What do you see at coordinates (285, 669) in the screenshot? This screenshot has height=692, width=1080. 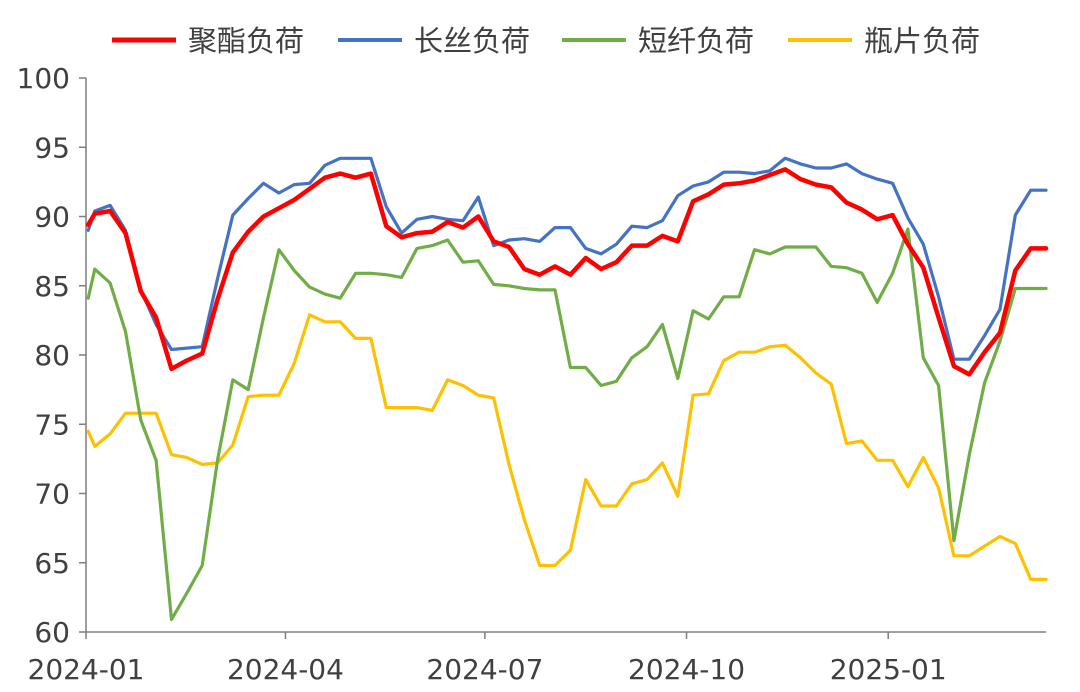 I see `x-tick-label: 2024-04` at bounding box center [285, 669].